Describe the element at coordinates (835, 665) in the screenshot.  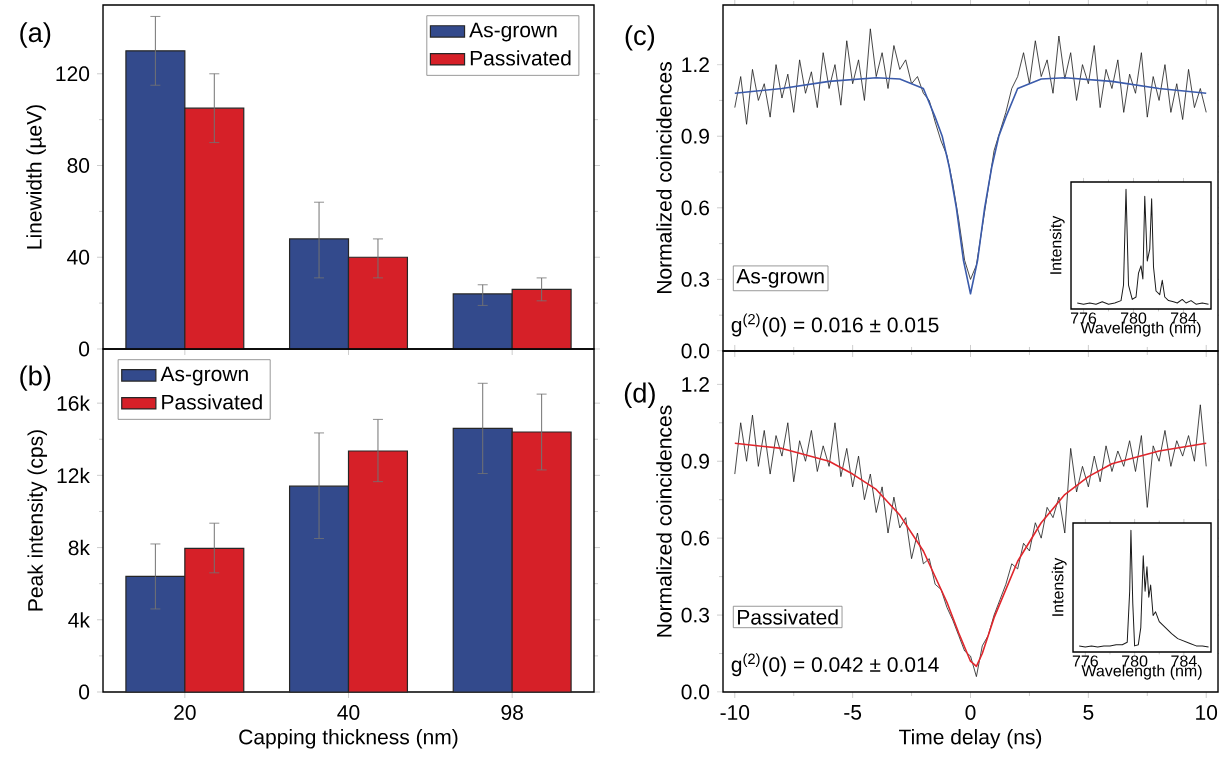
I see `annotation: g$^{(2)}$(0) = 0.042 ± 0.014` at that location.